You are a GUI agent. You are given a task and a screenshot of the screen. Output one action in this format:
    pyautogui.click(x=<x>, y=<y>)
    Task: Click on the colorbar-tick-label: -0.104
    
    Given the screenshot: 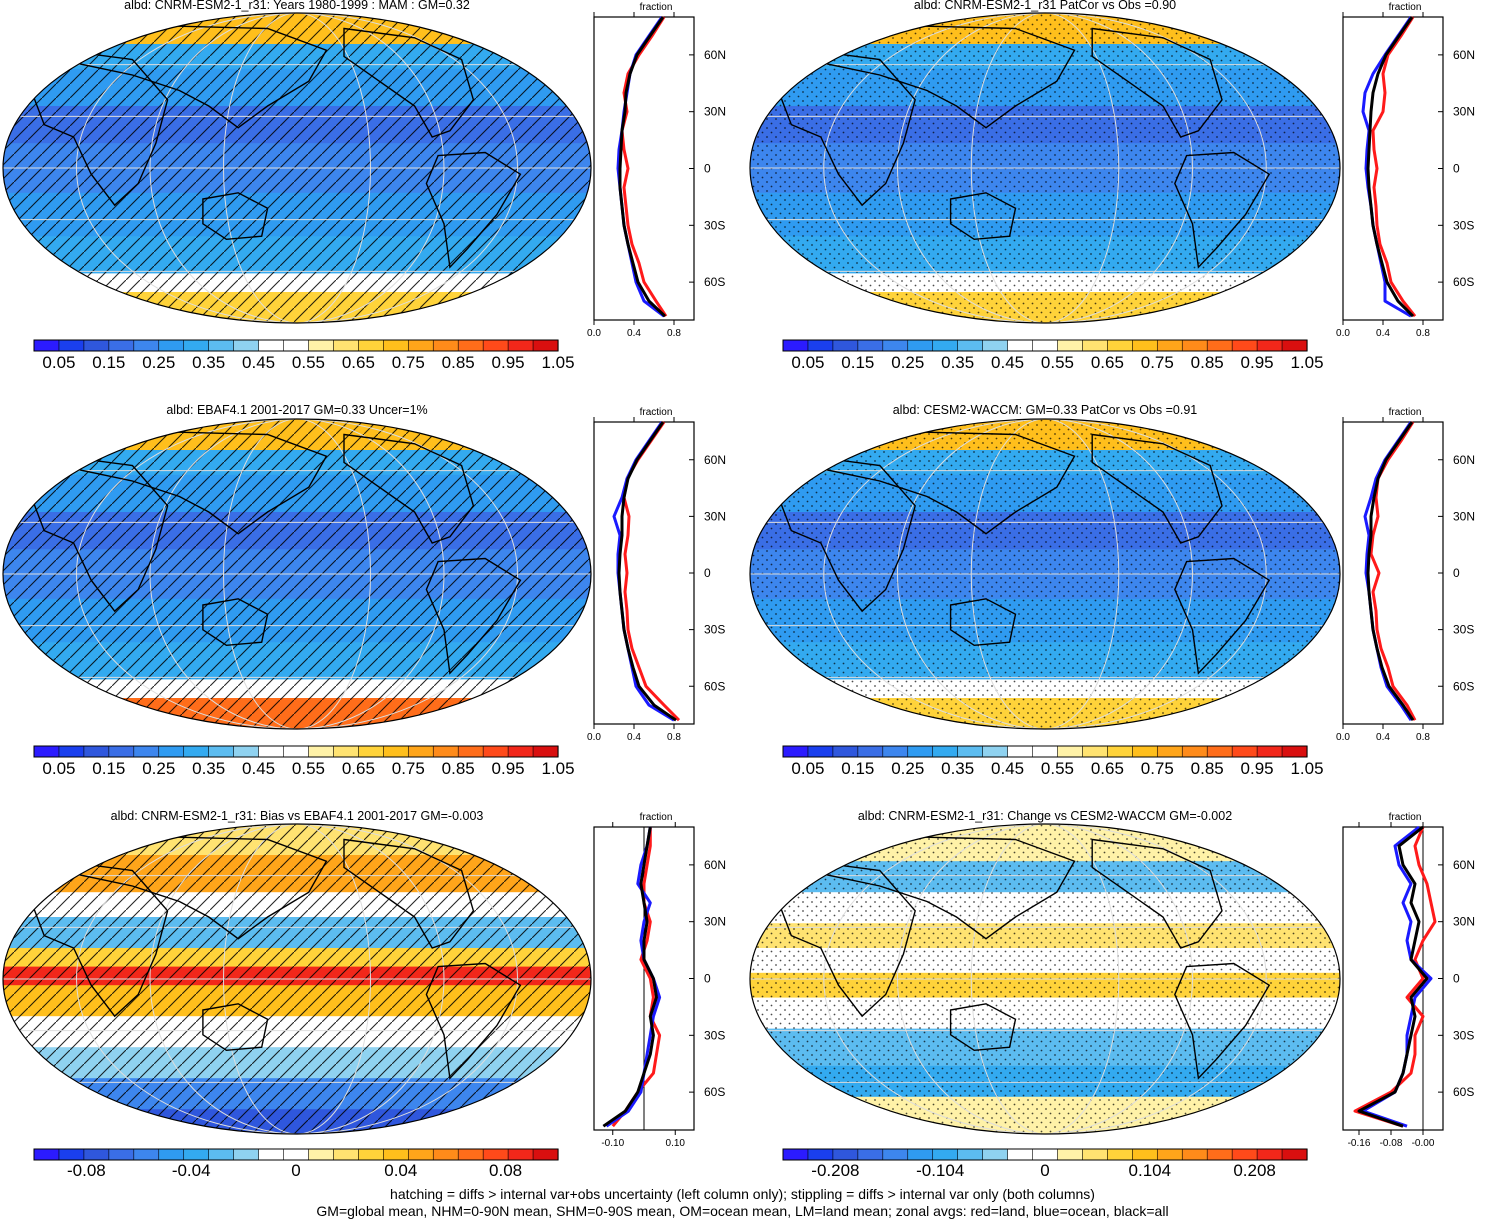 What is the action you would take?
    pyautogui.click(x=940, y=1170)
    